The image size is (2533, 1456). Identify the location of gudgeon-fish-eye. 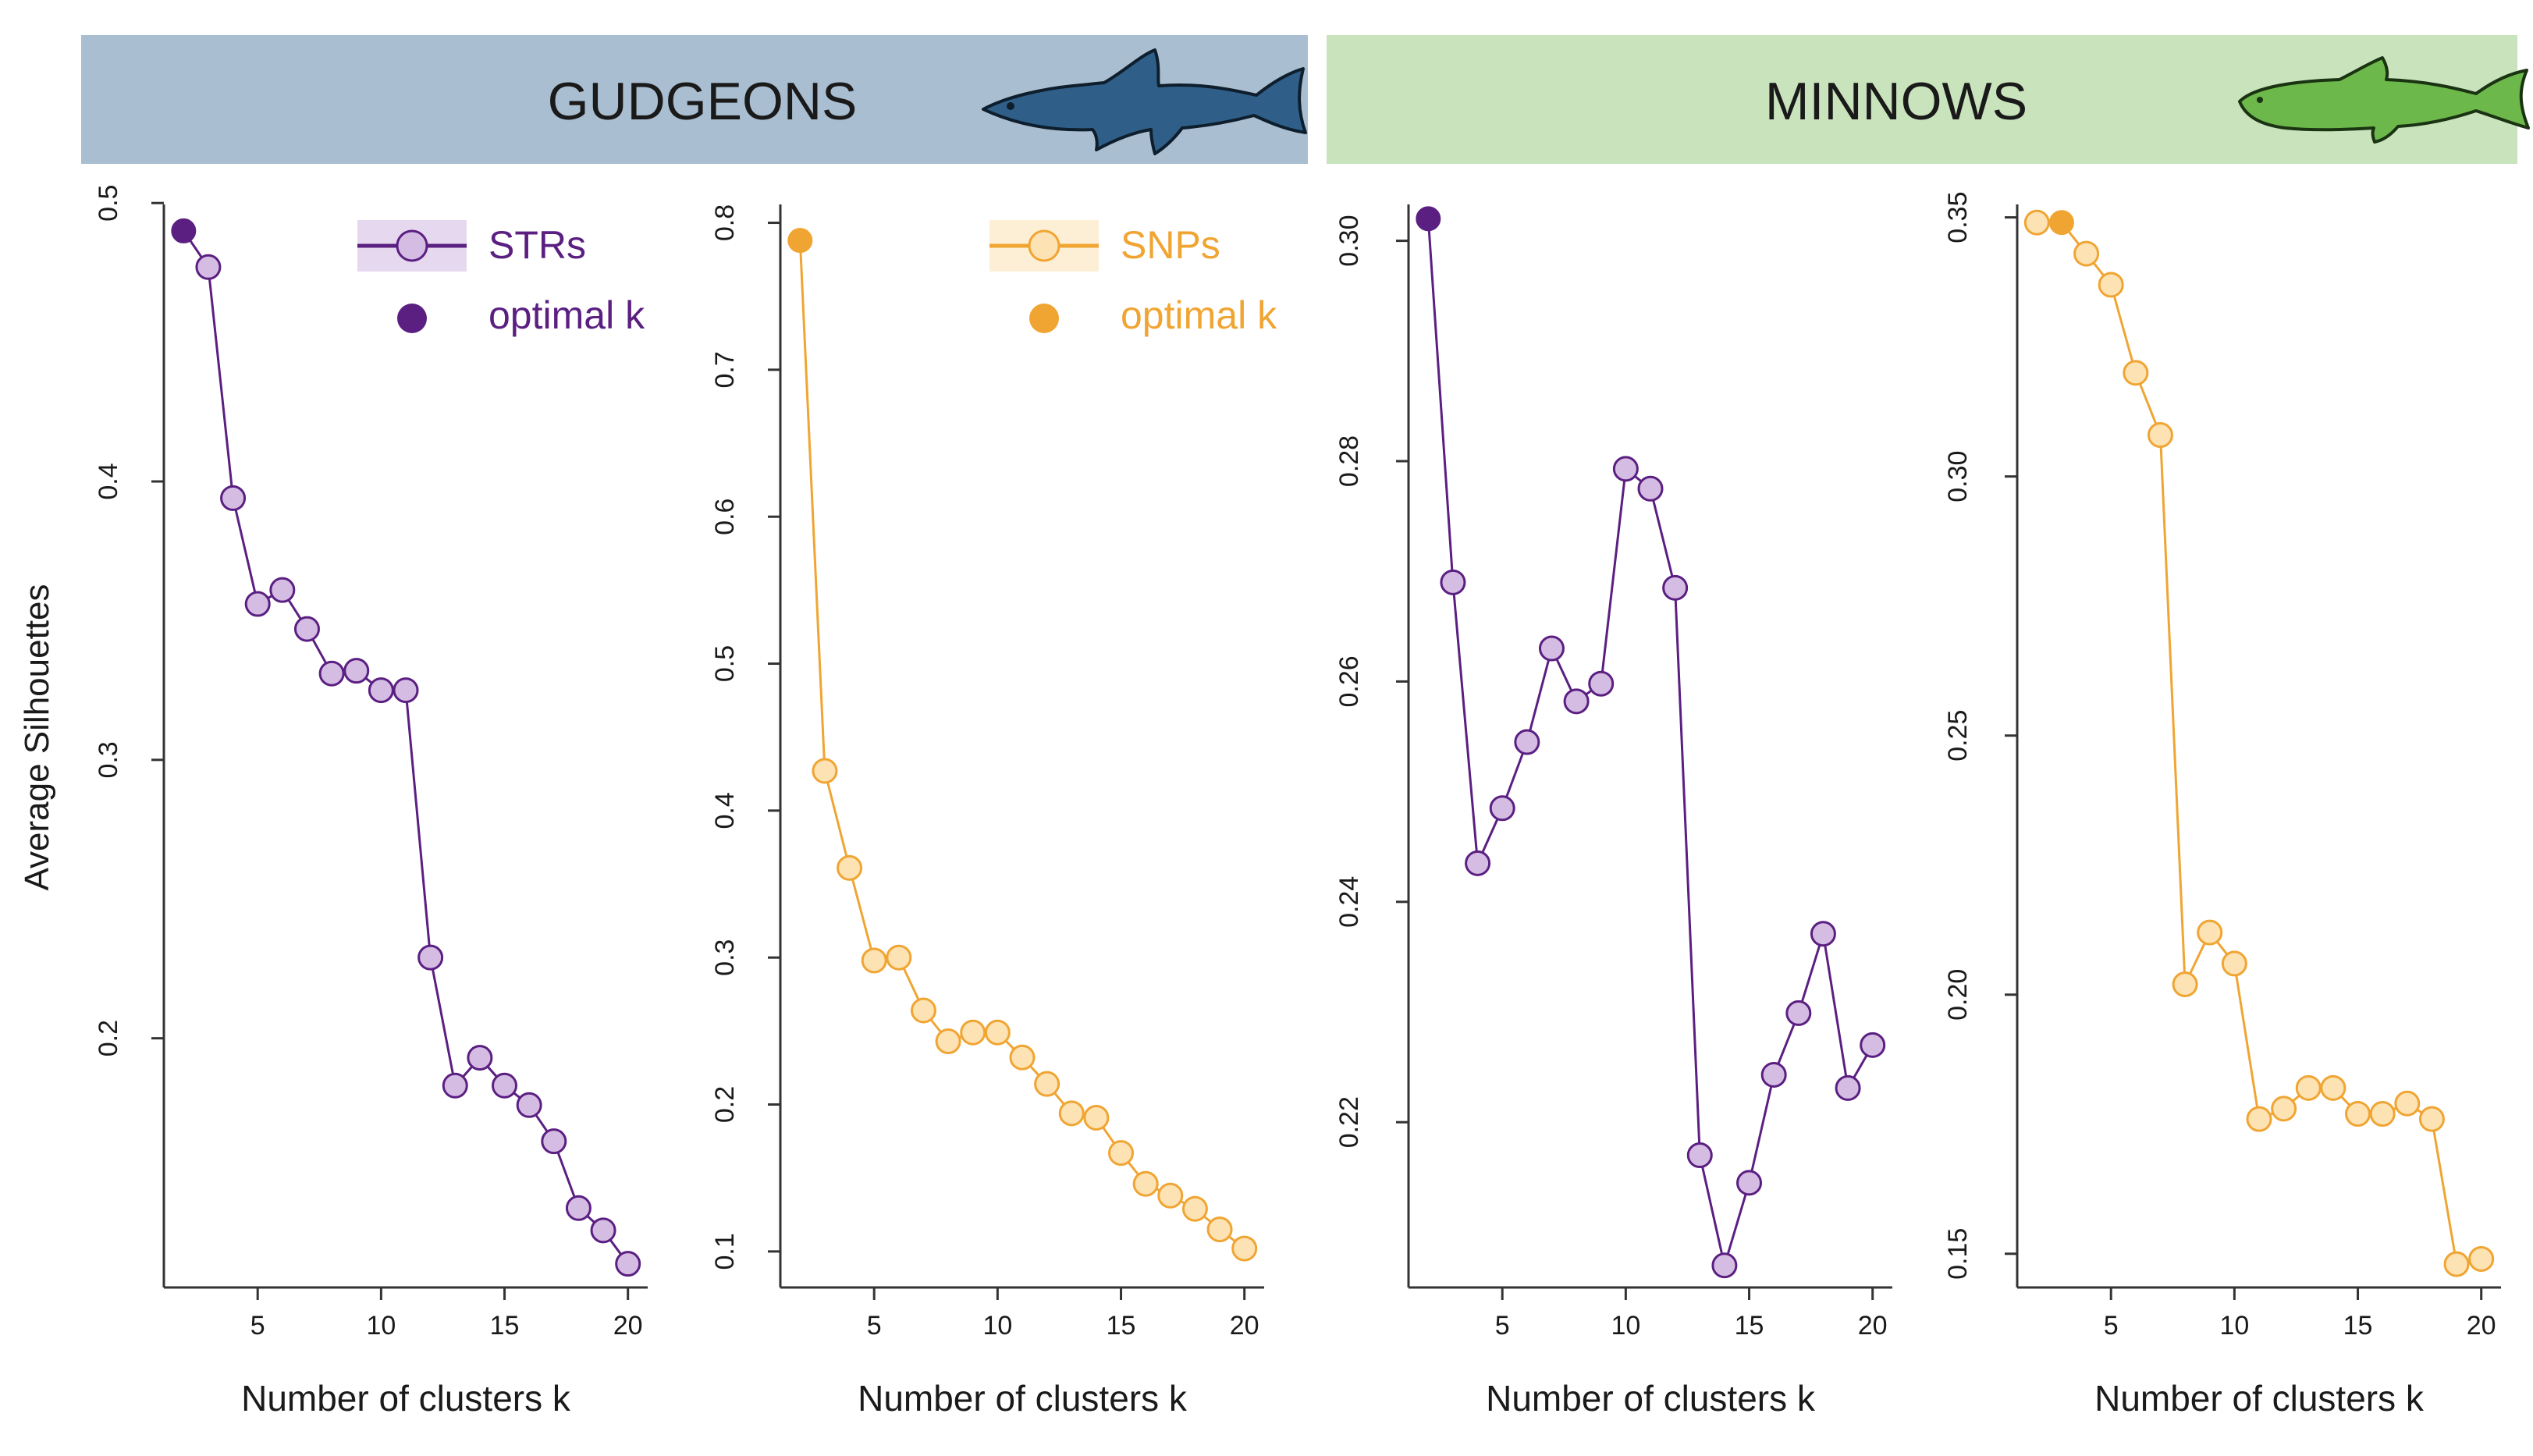
(1010, 106).